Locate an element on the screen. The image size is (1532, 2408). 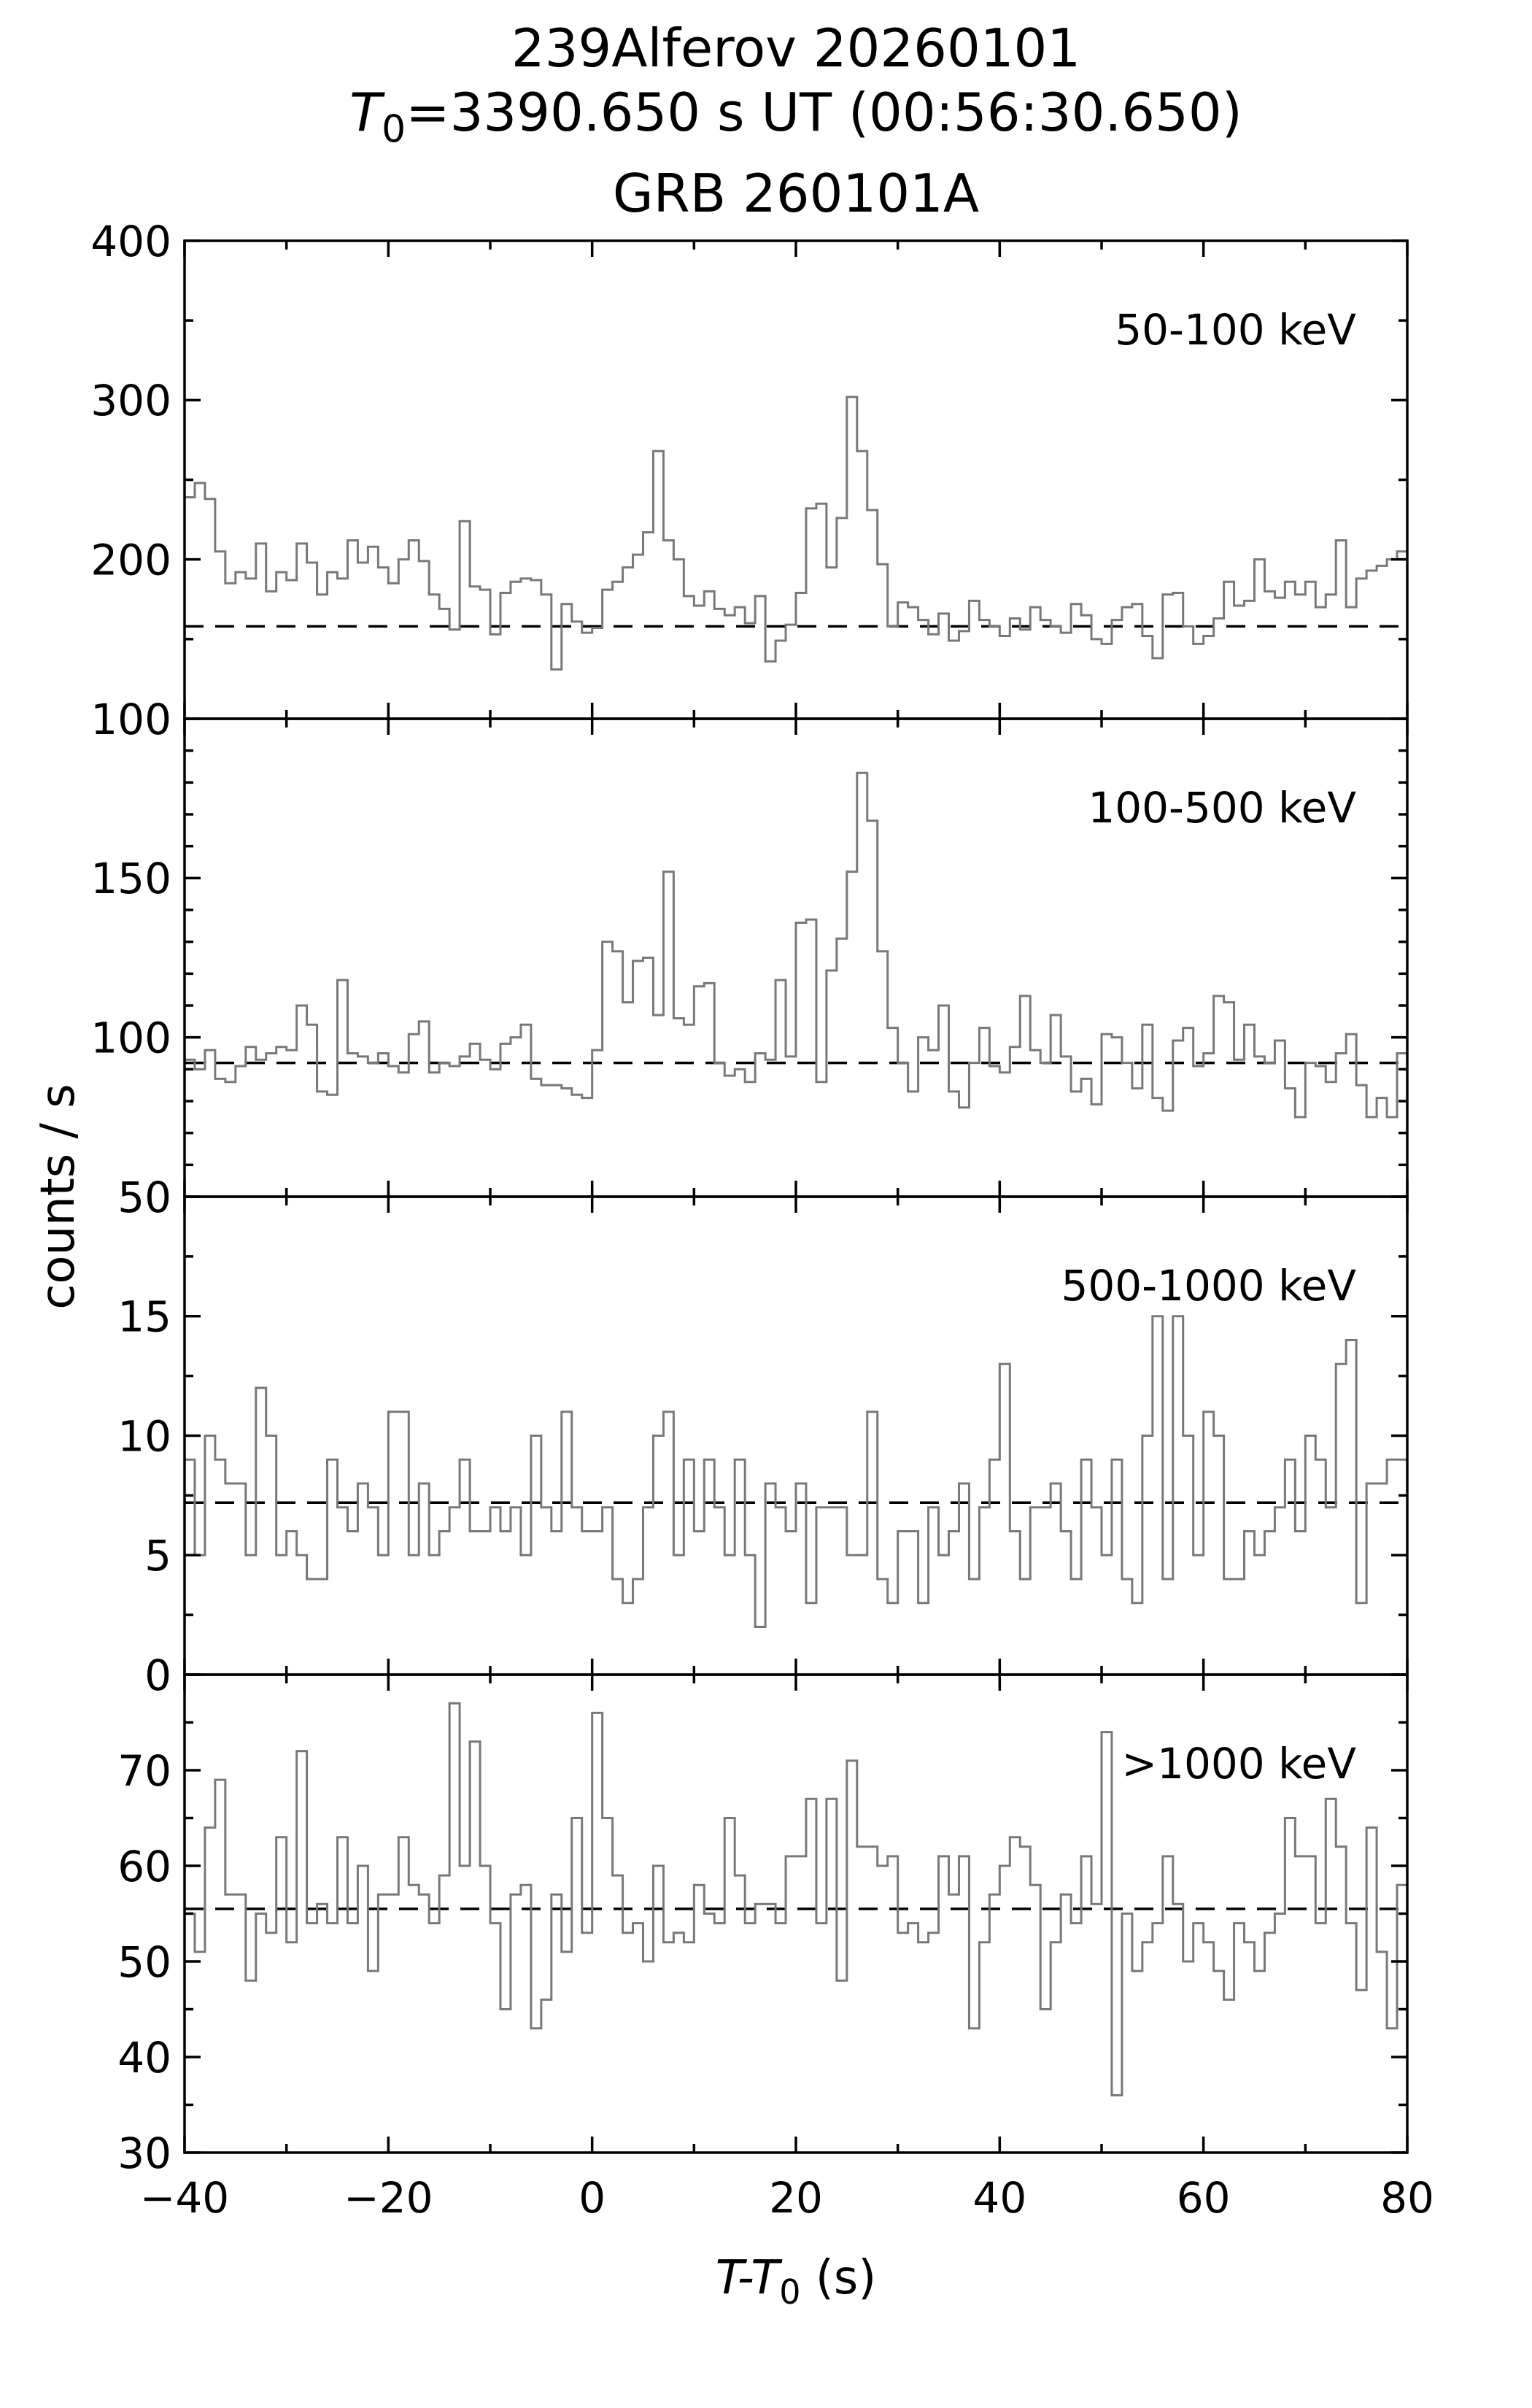
y-tick-label: 400 is located at coordinates (131, 242).